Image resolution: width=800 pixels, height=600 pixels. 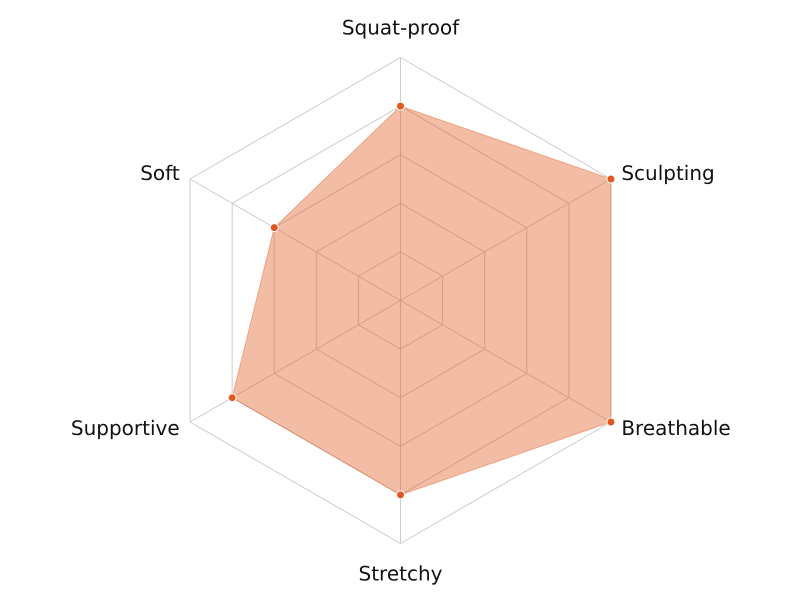 I want to click on spoke-label: Sculpting, so click(x=668, y=173).